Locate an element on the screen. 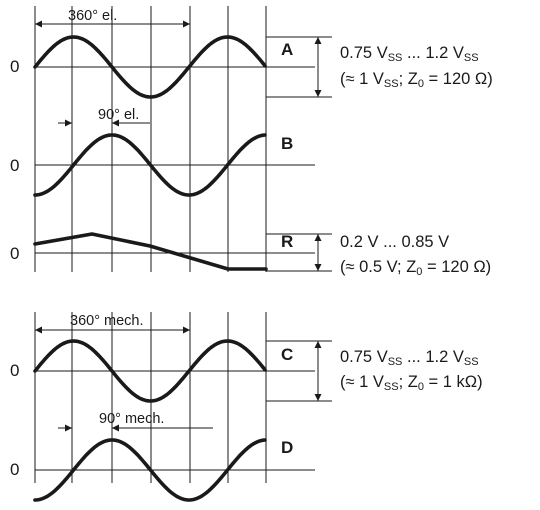 This screenshot has width=540, height=510. period-mech-label: 360° mech. is located at coordinates (107, 321).